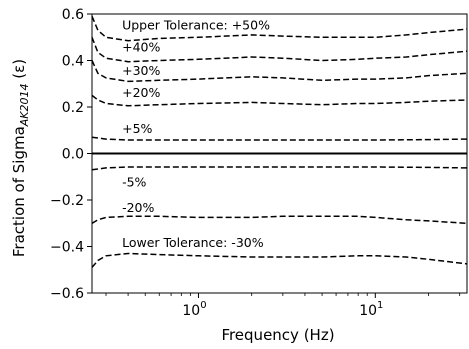 This screenshot has height=349, width=469. What do you see at coordinates (138, 207) in the screenshot?
I see `series-annotation: -20%` at bounding box center [138, 207].